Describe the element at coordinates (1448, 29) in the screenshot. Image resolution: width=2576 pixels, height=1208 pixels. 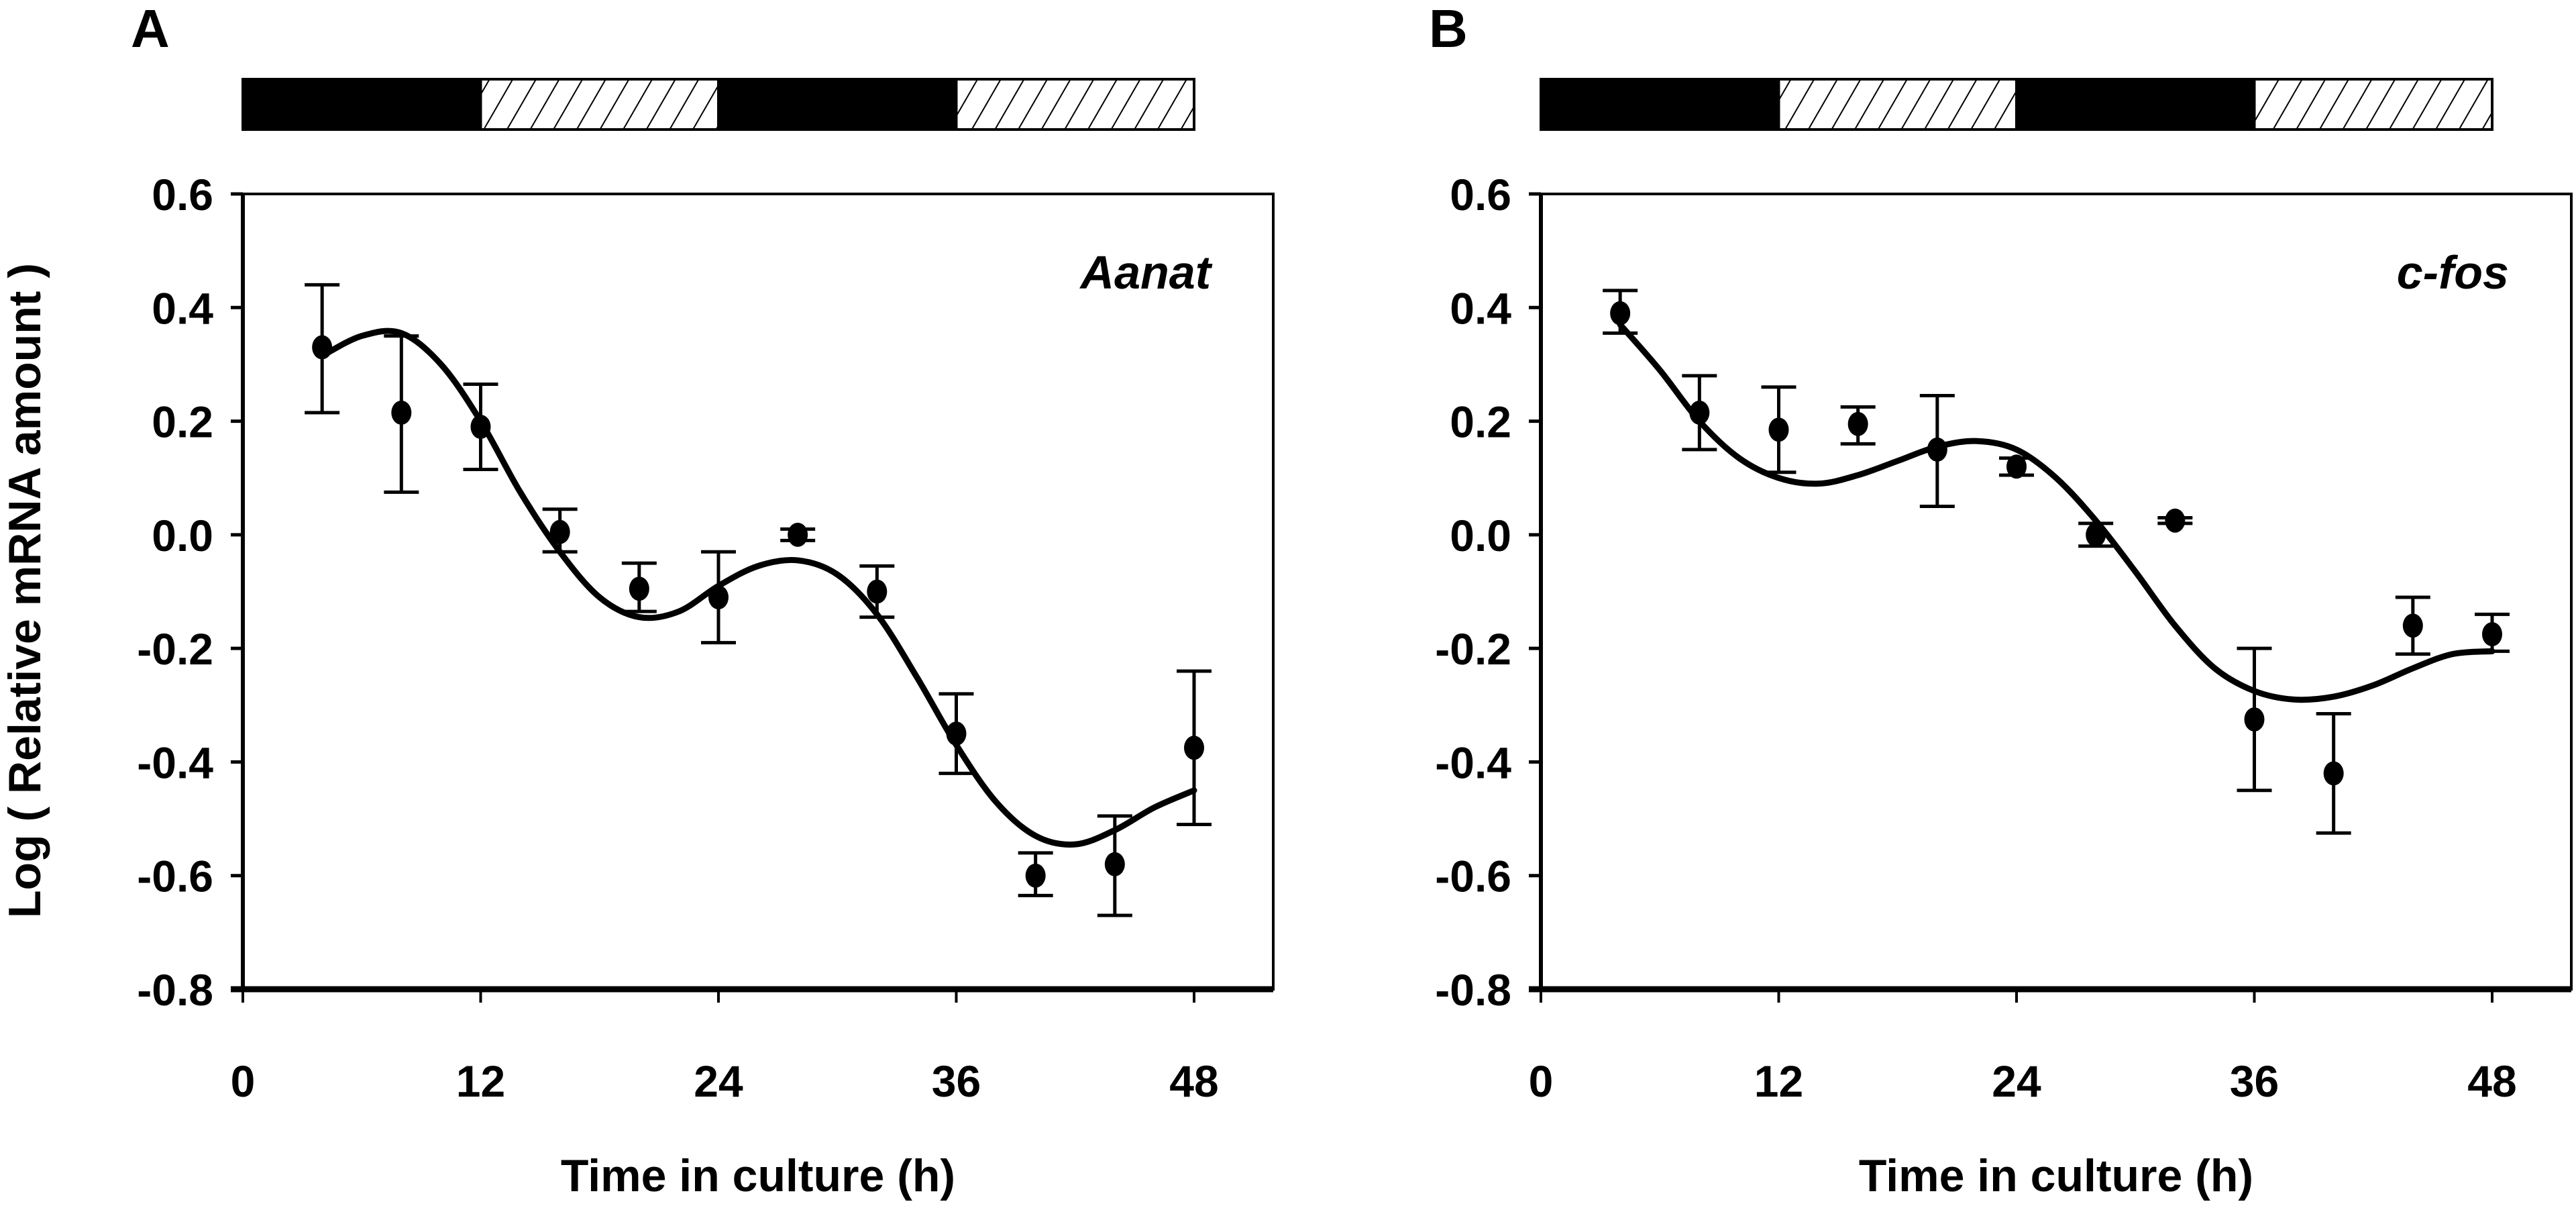
I see `panel-label-b: B` at that location.